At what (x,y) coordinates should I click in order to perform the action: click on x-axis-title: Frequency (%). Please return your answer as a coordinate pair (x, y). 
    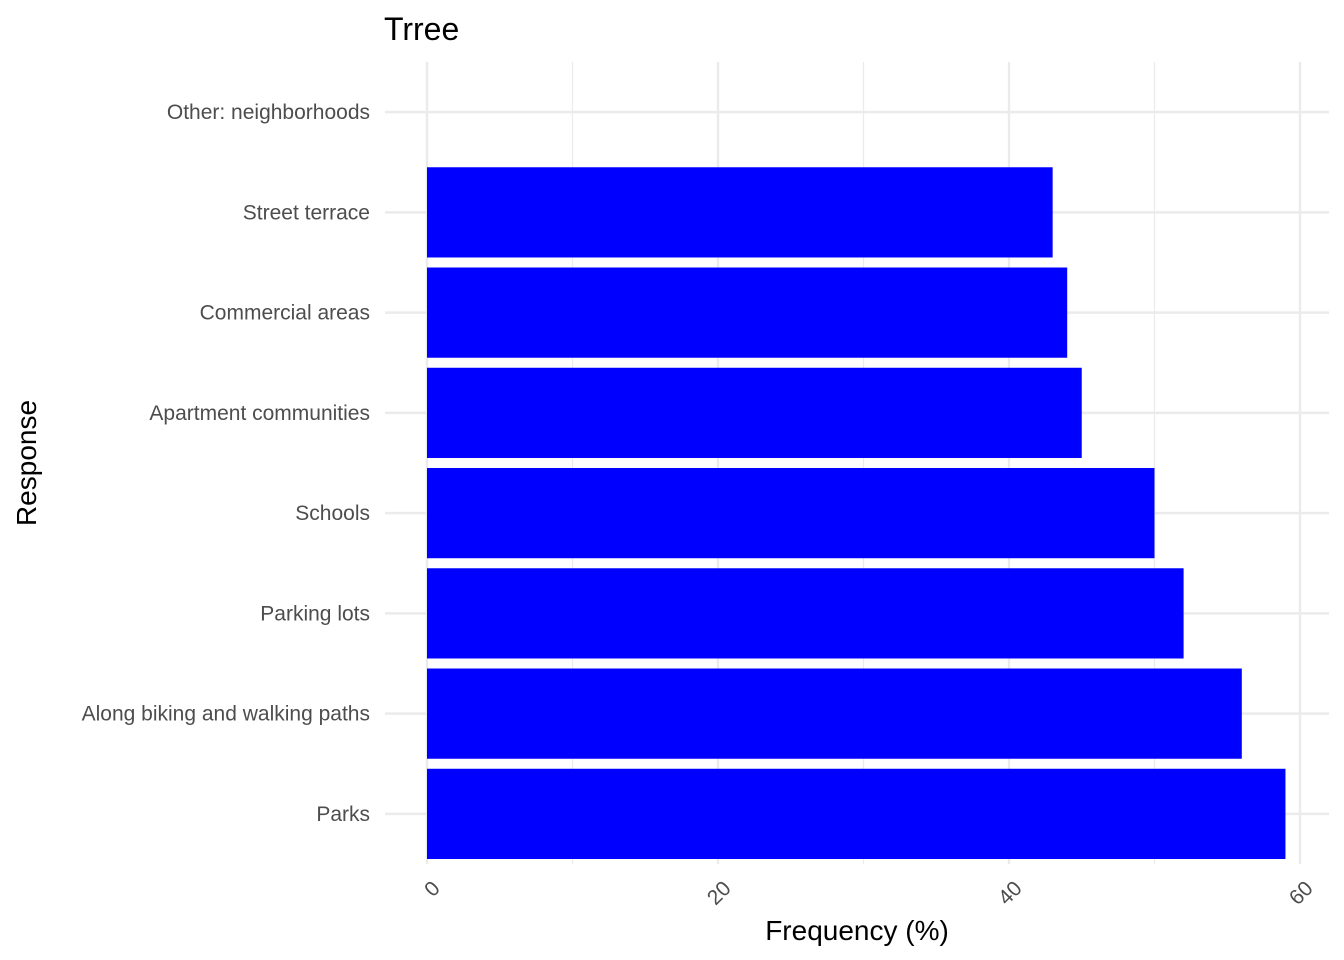
    Looking at the image, I should click on (857, 930).